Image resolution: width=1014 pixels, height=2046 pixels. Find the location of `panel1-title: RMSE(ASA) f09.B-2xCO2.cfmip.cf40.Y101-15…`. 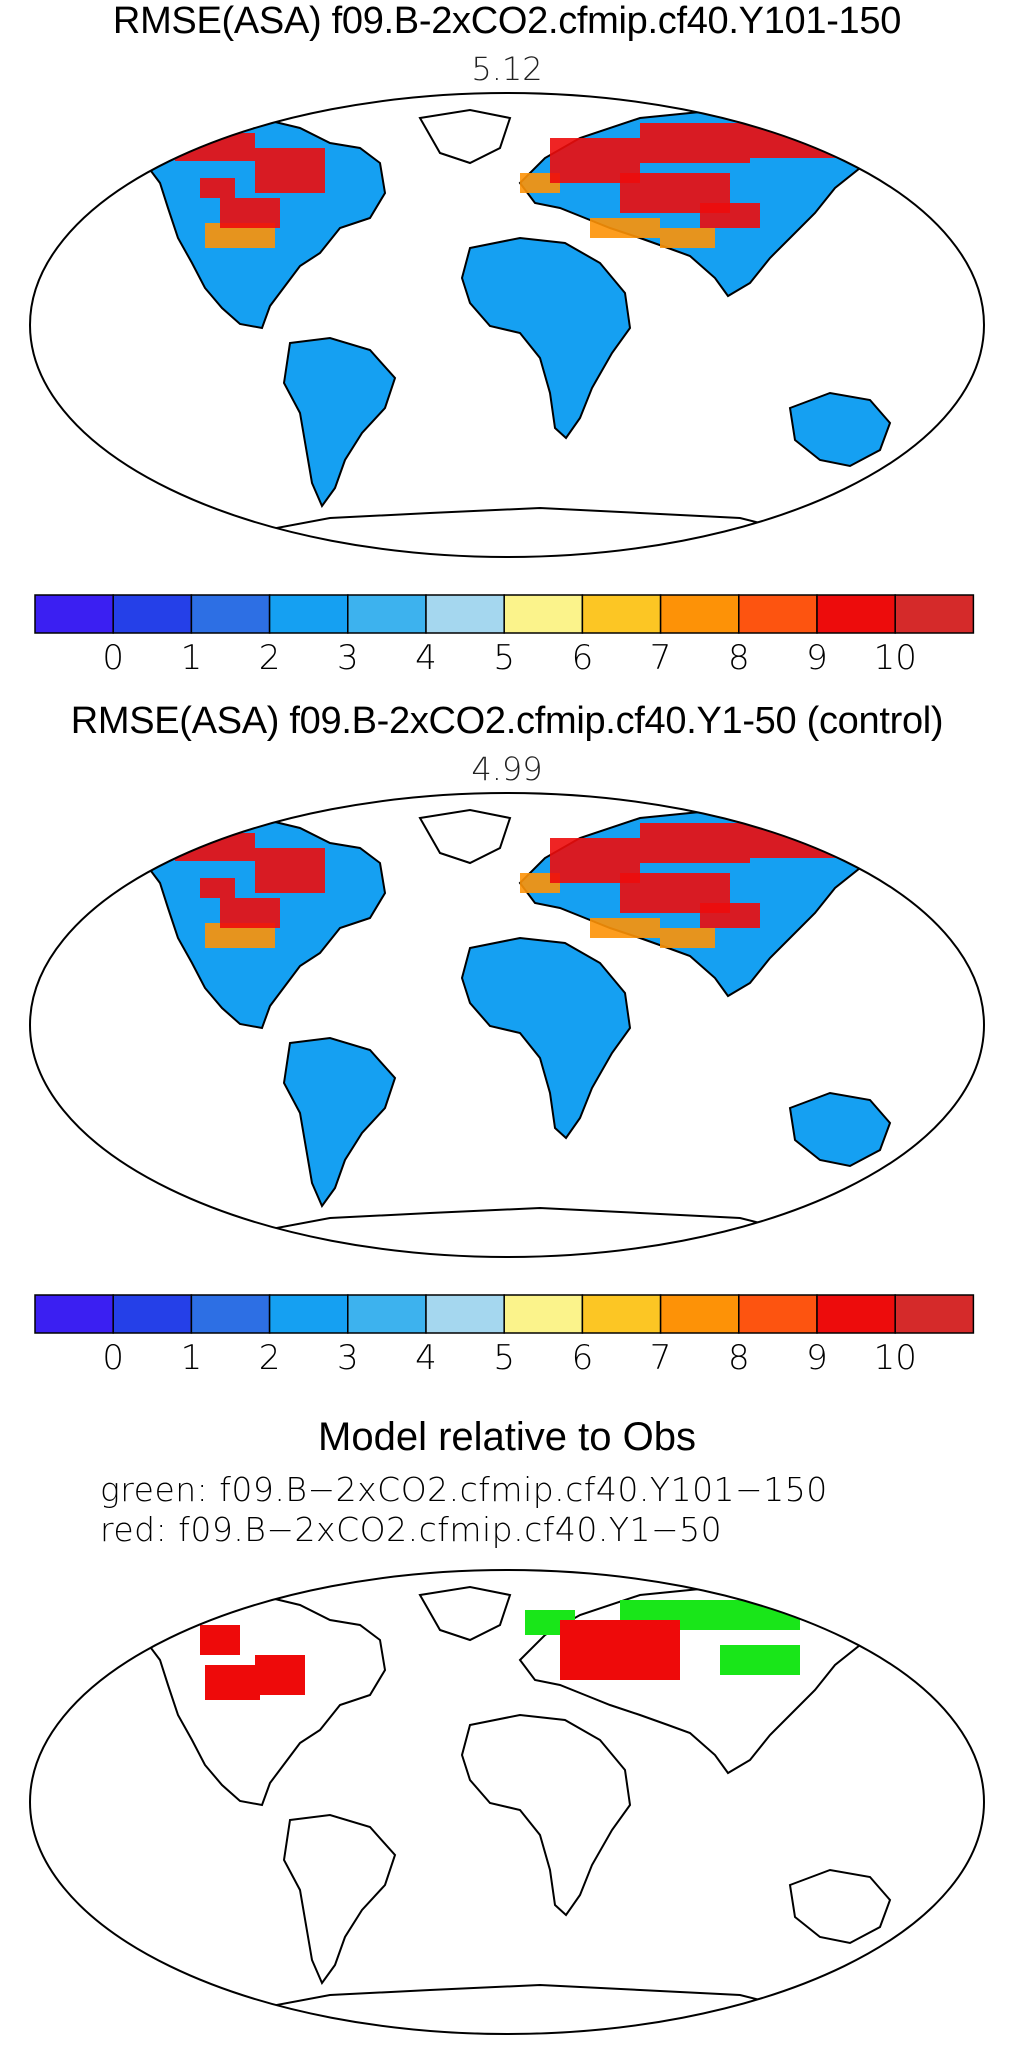

panel1-title: RMSE(ASA) f09.B-2xCO2.cfmip.cf40.Y101-15… is located at coordinates (507, 21).